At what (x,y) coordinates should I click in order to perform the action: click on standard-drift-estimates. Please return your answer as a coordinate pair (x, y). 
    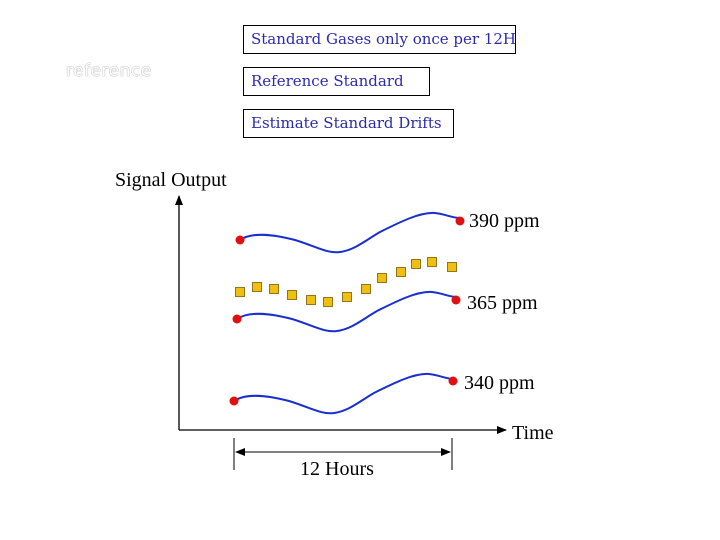
    Looking at the image, I should click on (346, 282).